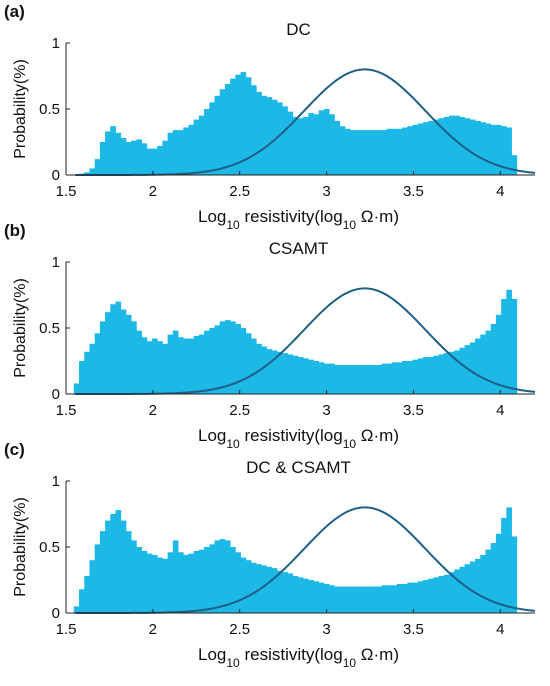 This screenshot has width=550, height=686. What do you see at coordinates (49, 328) in the screenshot?
I see `y-tick-label: 0.5` at bounding box center [49, 328].